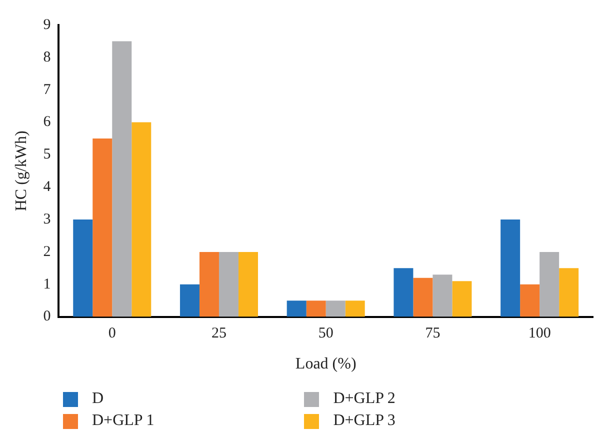  Describe the element at coordinates (47, 24) in the screenshot. I see `y-tick-label: 9` at that location.